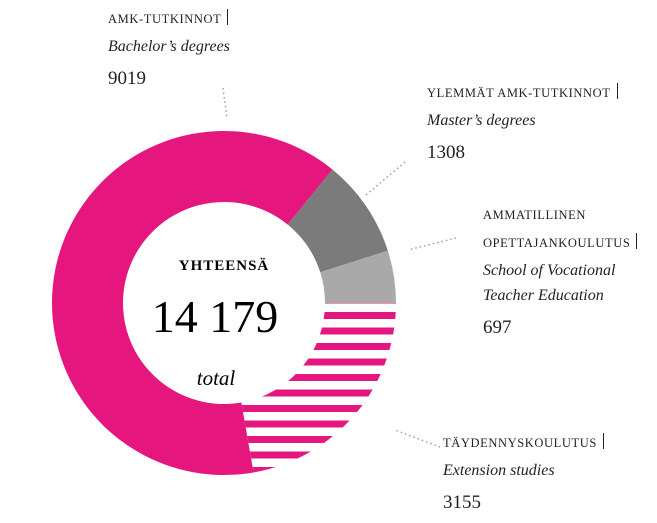 This screenshot has width=657, height=523. I want to click on segment-value: 697, so click(497, 327).